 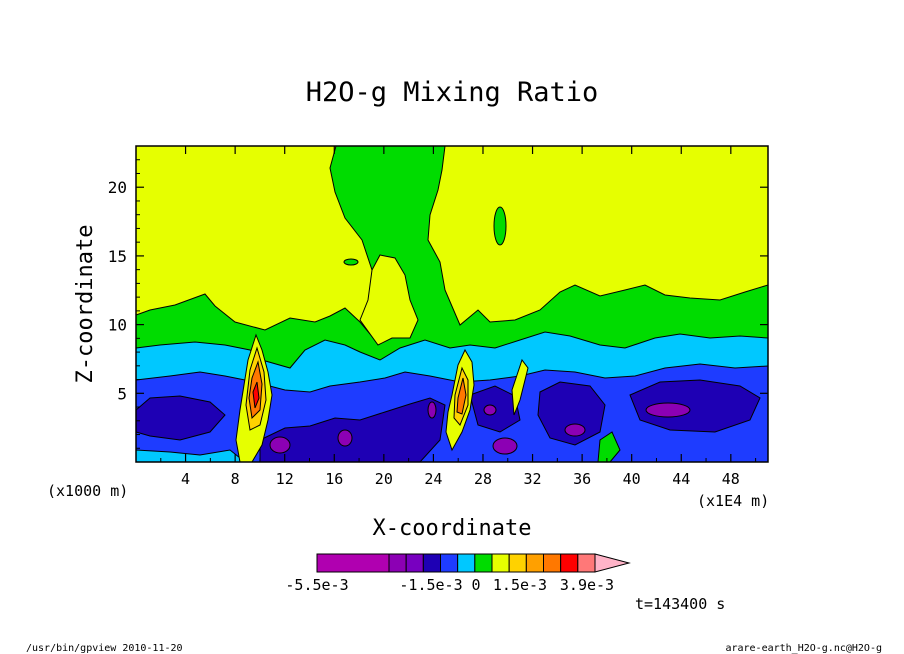 What do you see at coordinates (612, 563) in the screenshot?
I see `colorbar-extend-arrow` at bounding box center [612, 563].